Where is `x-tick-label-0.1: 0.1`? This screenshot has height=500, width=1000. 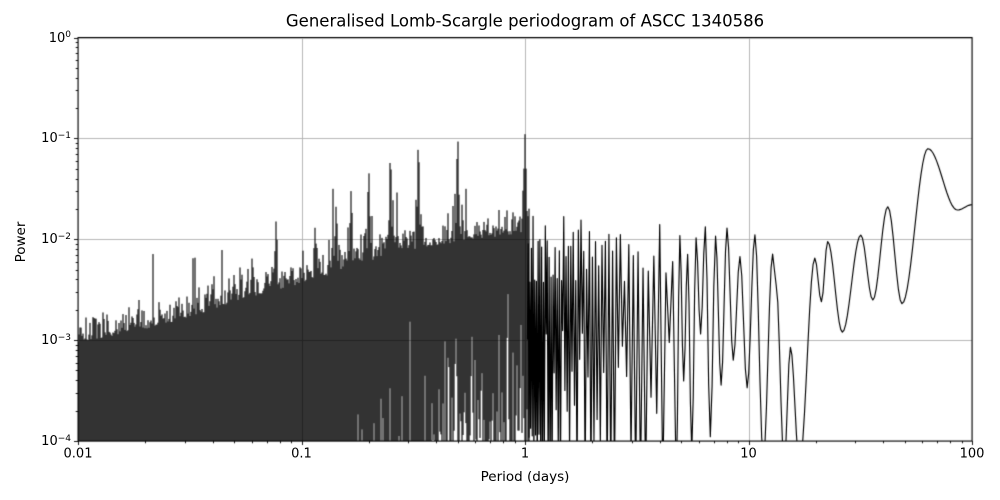 x-tick-label-0.1: 0.1 is located at coordinates (301, 454).